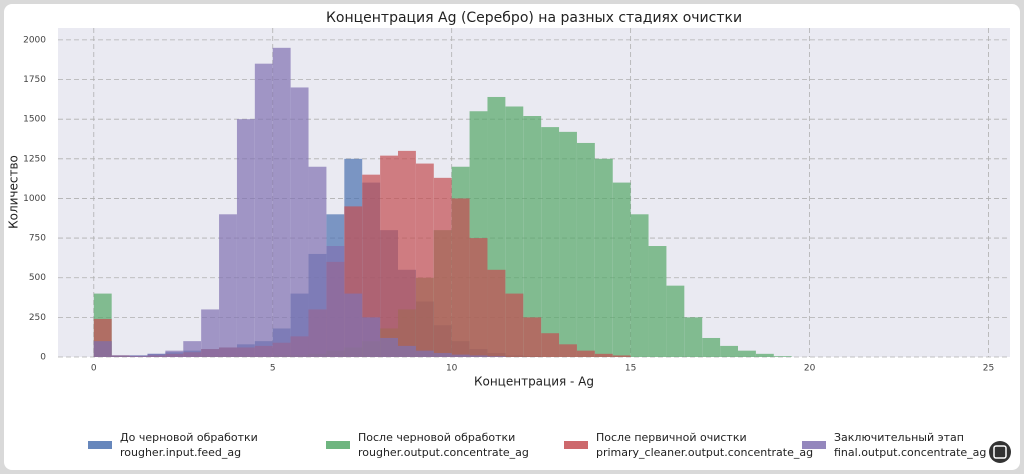  What do you see at coordinates (43, 358) in the screenshot?
I see `y-tick-label: 0` at bounding box center [43, 358].